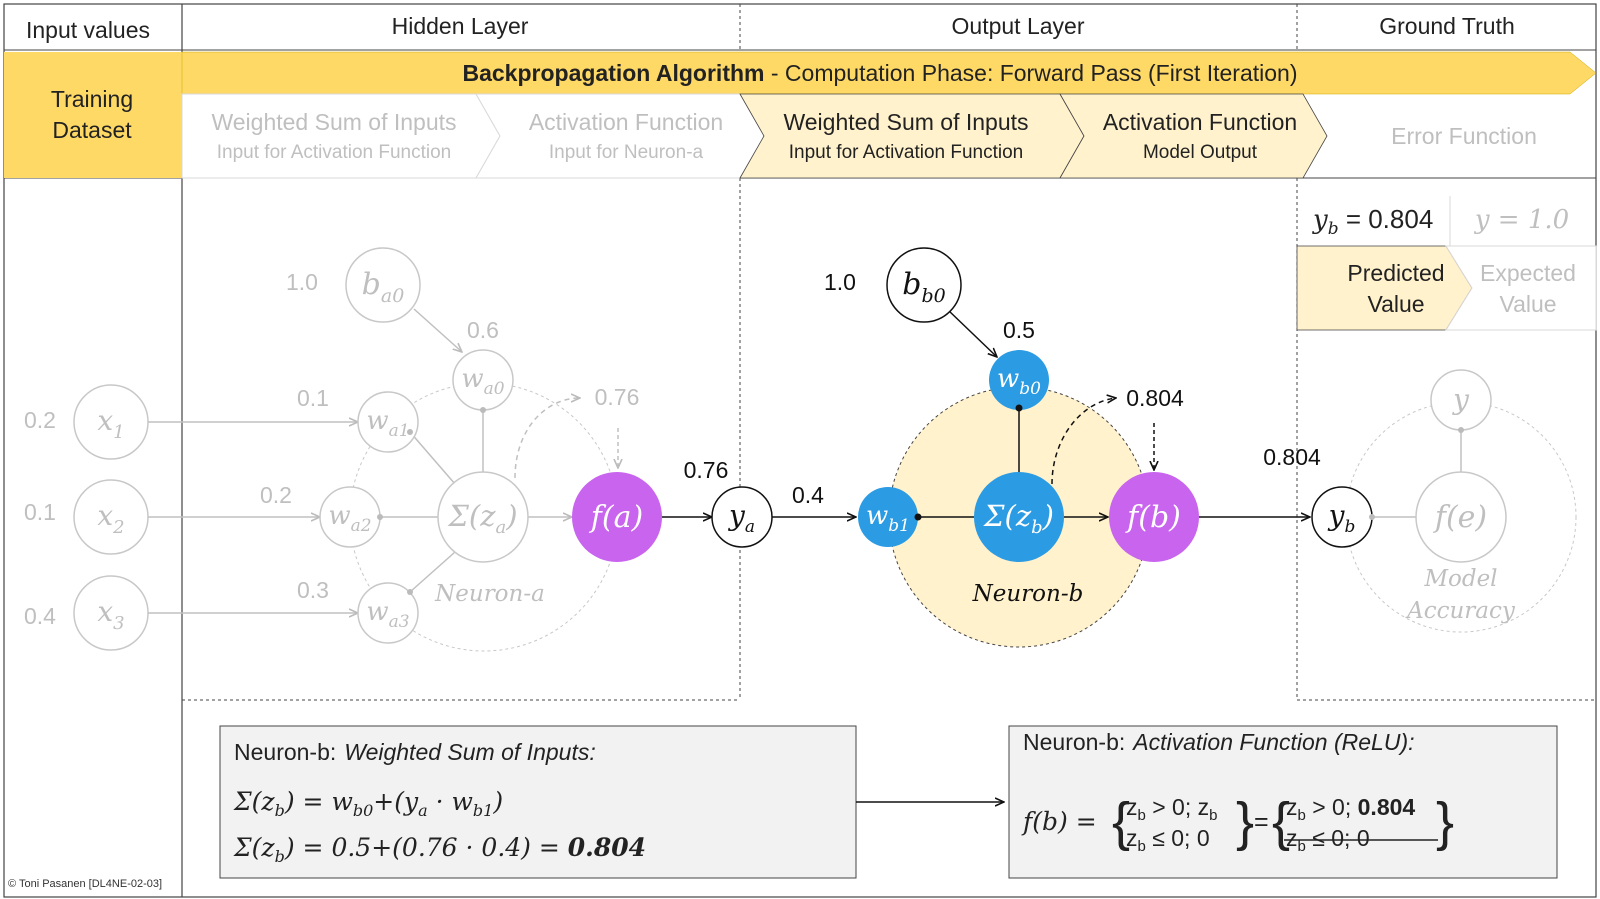 The image size is (1600, 899). Describe the element at coordinates (88, 30) in the screenshot. I see `header-input-values: Input values` at that location.